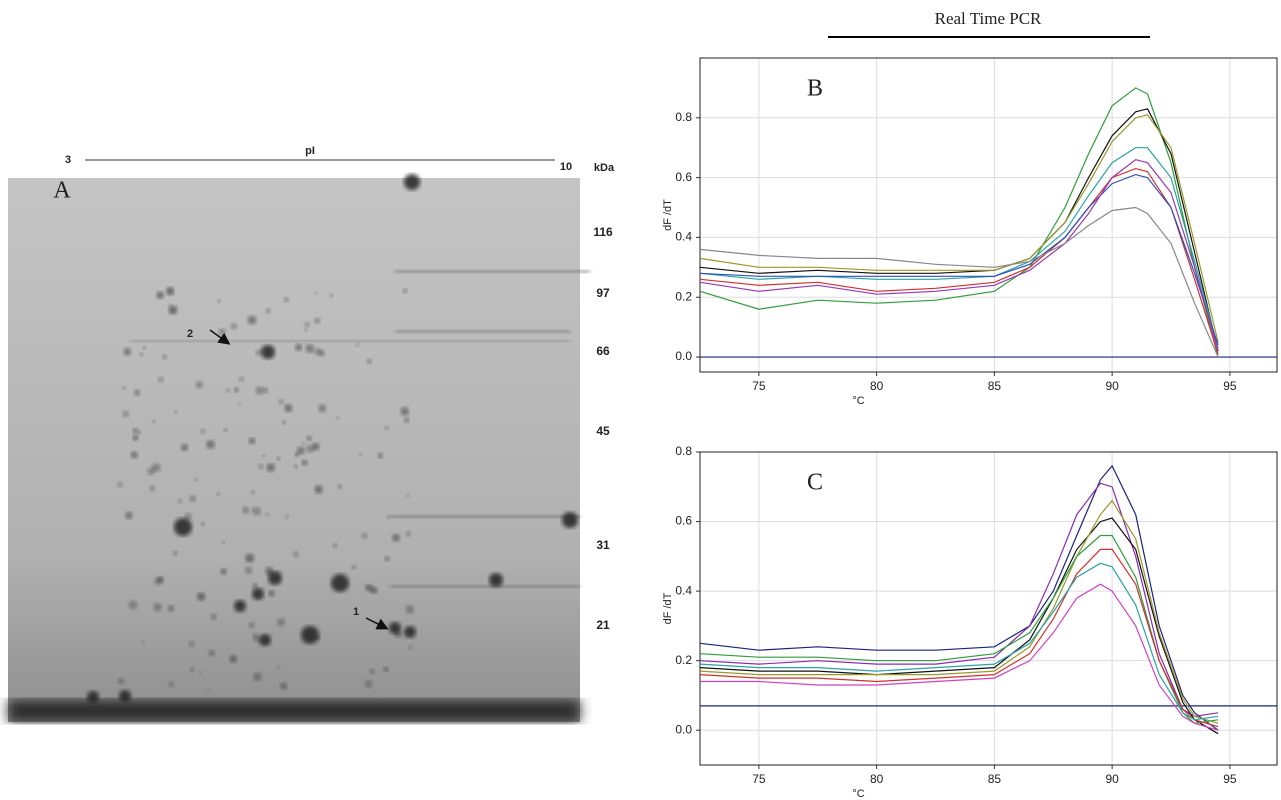  I want to click on mw-marker: 97, so click(603, 293).